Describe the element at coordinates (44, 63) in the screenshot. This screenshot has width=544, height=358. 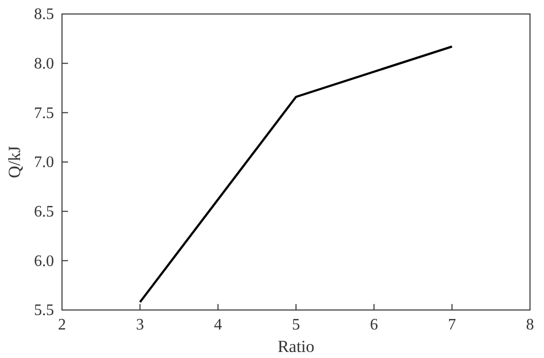
I see `y-tick-label: 8.0` at that location.